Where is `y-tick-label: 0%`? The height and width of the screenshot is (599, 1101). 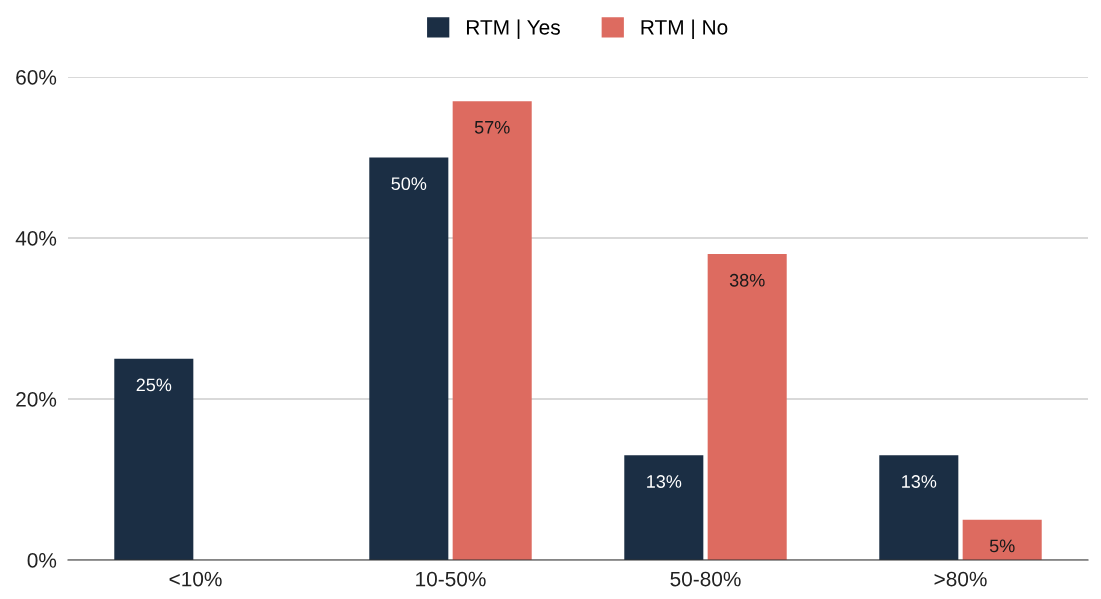
y-tick-label: 0% is located at coordinates (42, 560).